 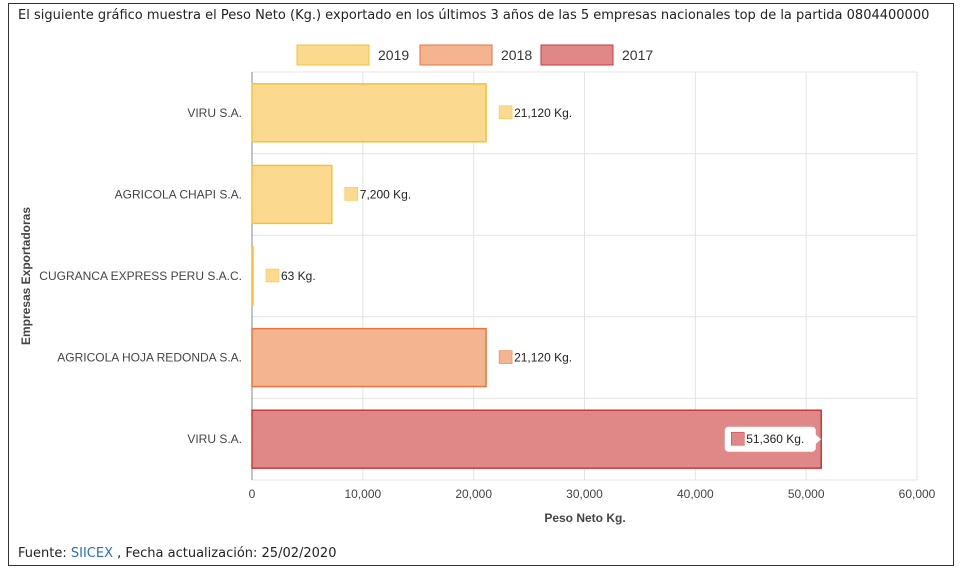 I want to click on legend-label-2019: 2019, so click(x=393, y=55).